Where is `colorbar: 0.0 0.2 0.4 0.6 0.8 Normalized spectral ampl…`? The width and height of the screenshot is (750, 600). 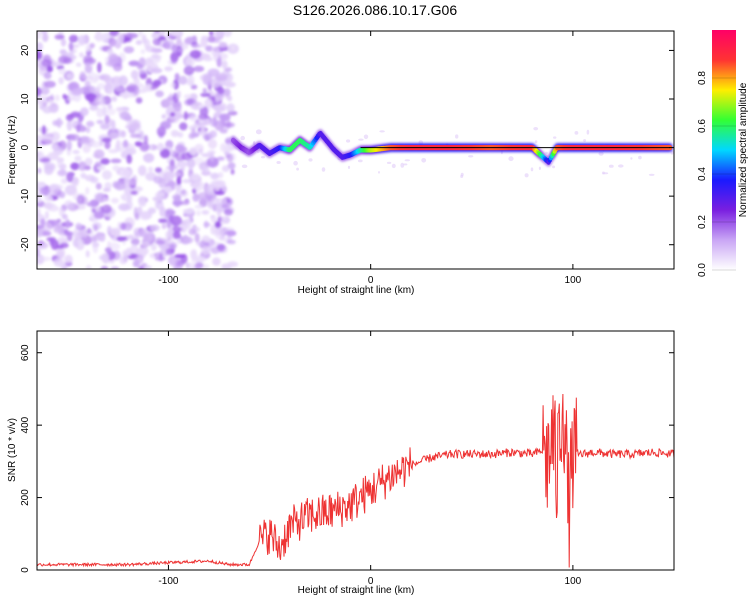
colorbar: 0.0 0.2 0.4 0.6 0.8 Normalized spectral ampl… is located at coordinates (723, 153).